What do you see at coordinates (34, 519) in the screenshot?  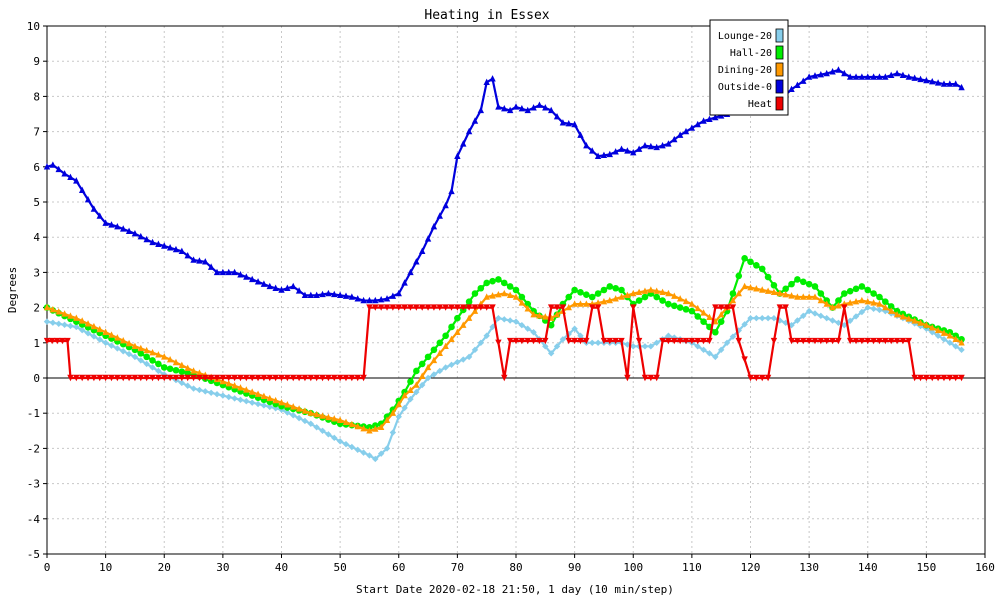 I see `y-tick-label: -4` at bounding box center [34, 519].